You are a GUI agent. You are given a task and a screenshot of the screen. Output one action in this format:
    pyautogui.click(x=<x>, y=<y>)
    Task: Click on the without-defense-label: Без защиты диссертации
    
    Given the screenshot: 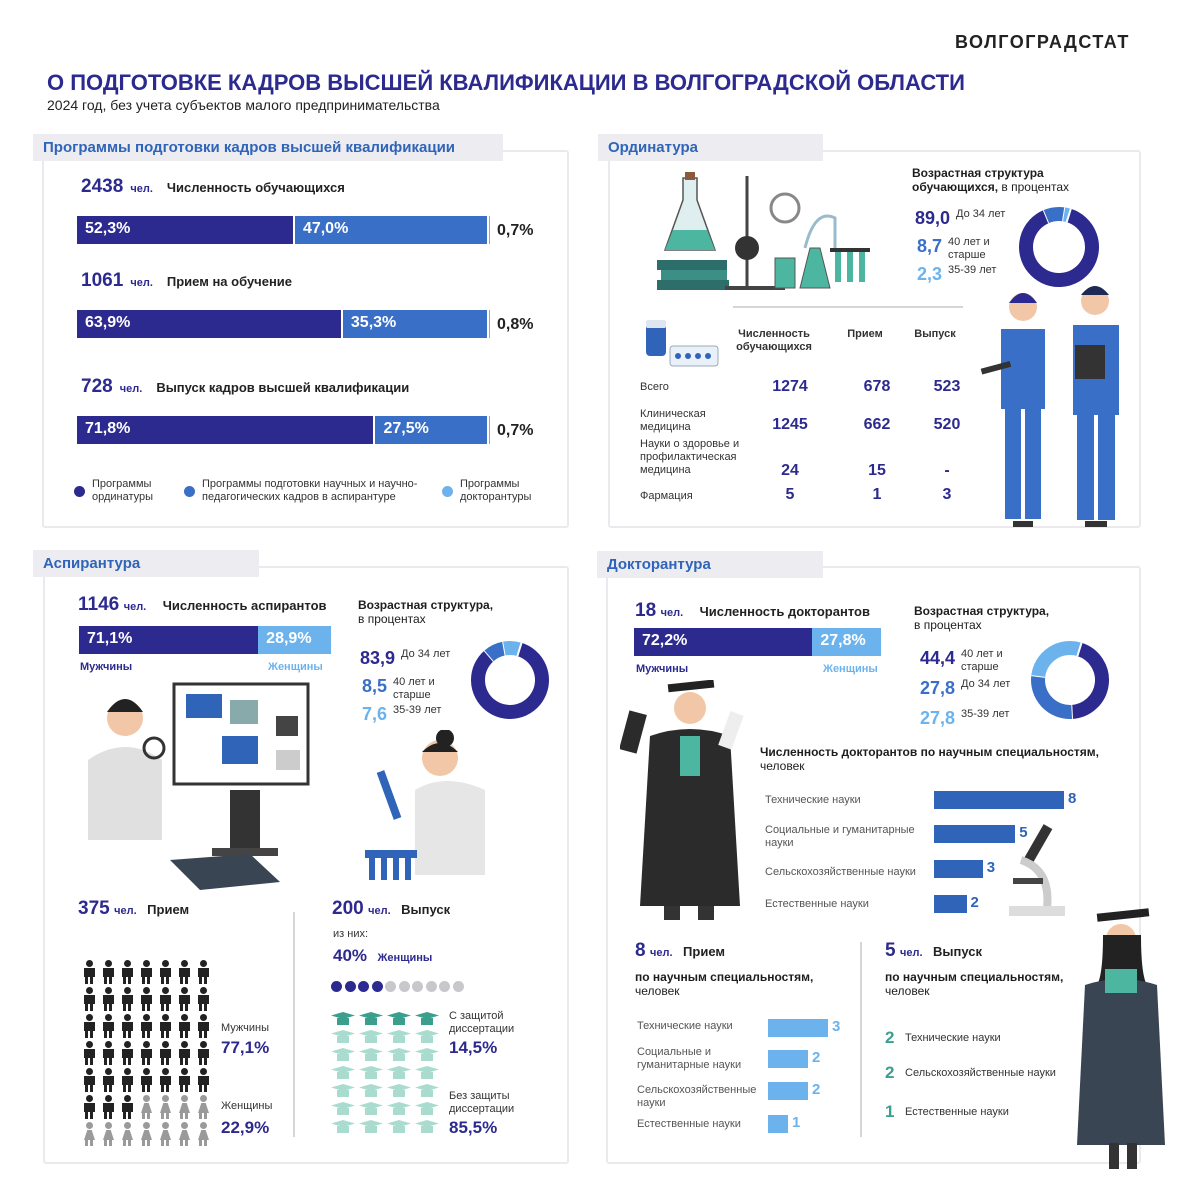 What is the action you would take?
    pyautogui.click(x=482, y=1102)
    